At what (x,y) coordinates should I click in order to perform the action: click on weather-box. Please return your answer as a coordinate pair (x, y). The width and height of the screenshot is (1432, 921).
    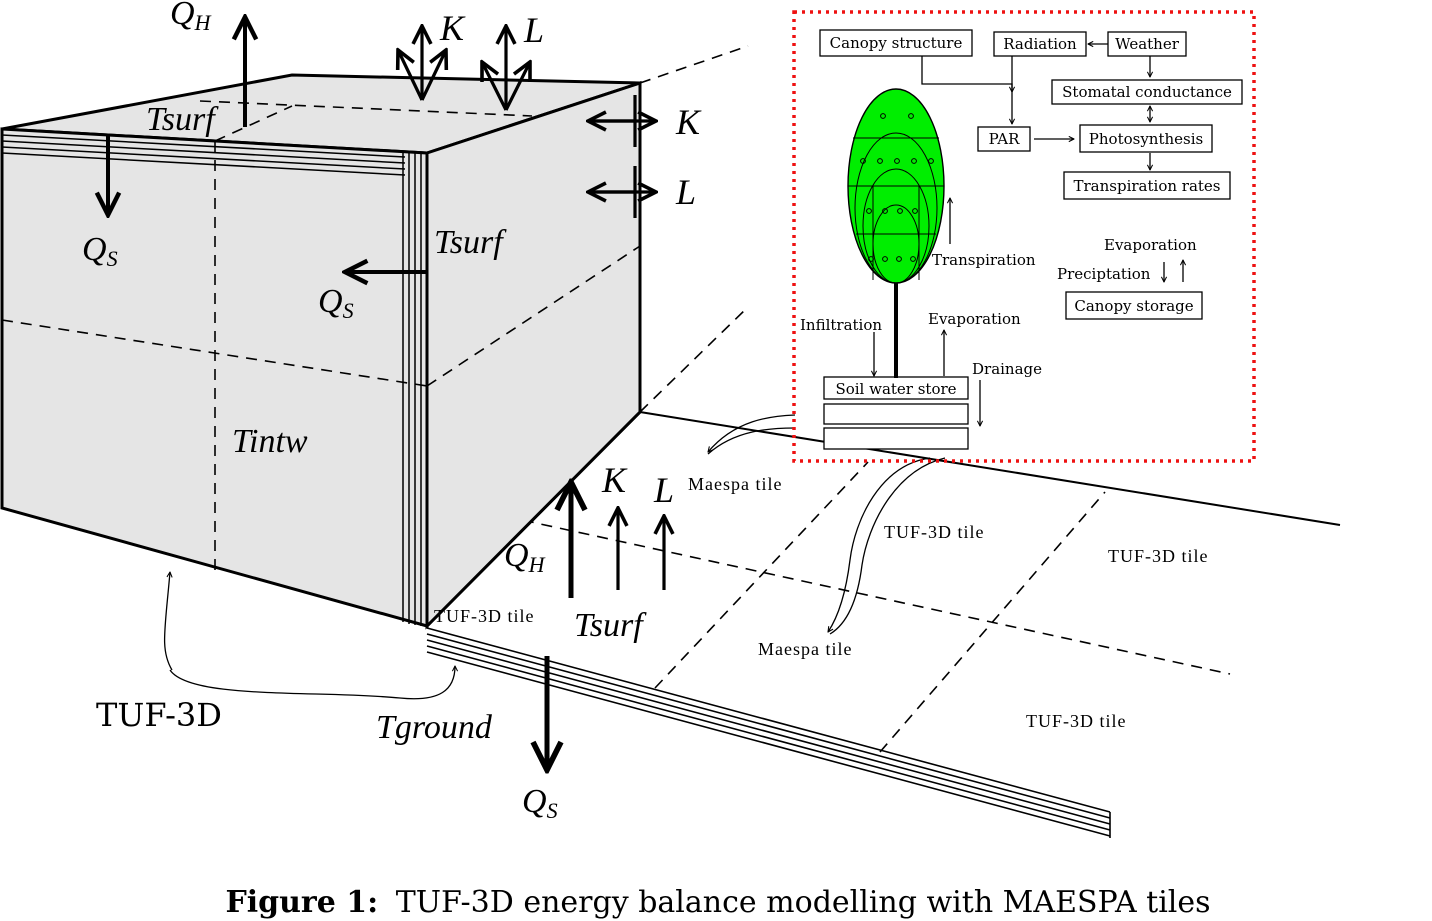
    Looking at the image, I should click on (1147, 44).